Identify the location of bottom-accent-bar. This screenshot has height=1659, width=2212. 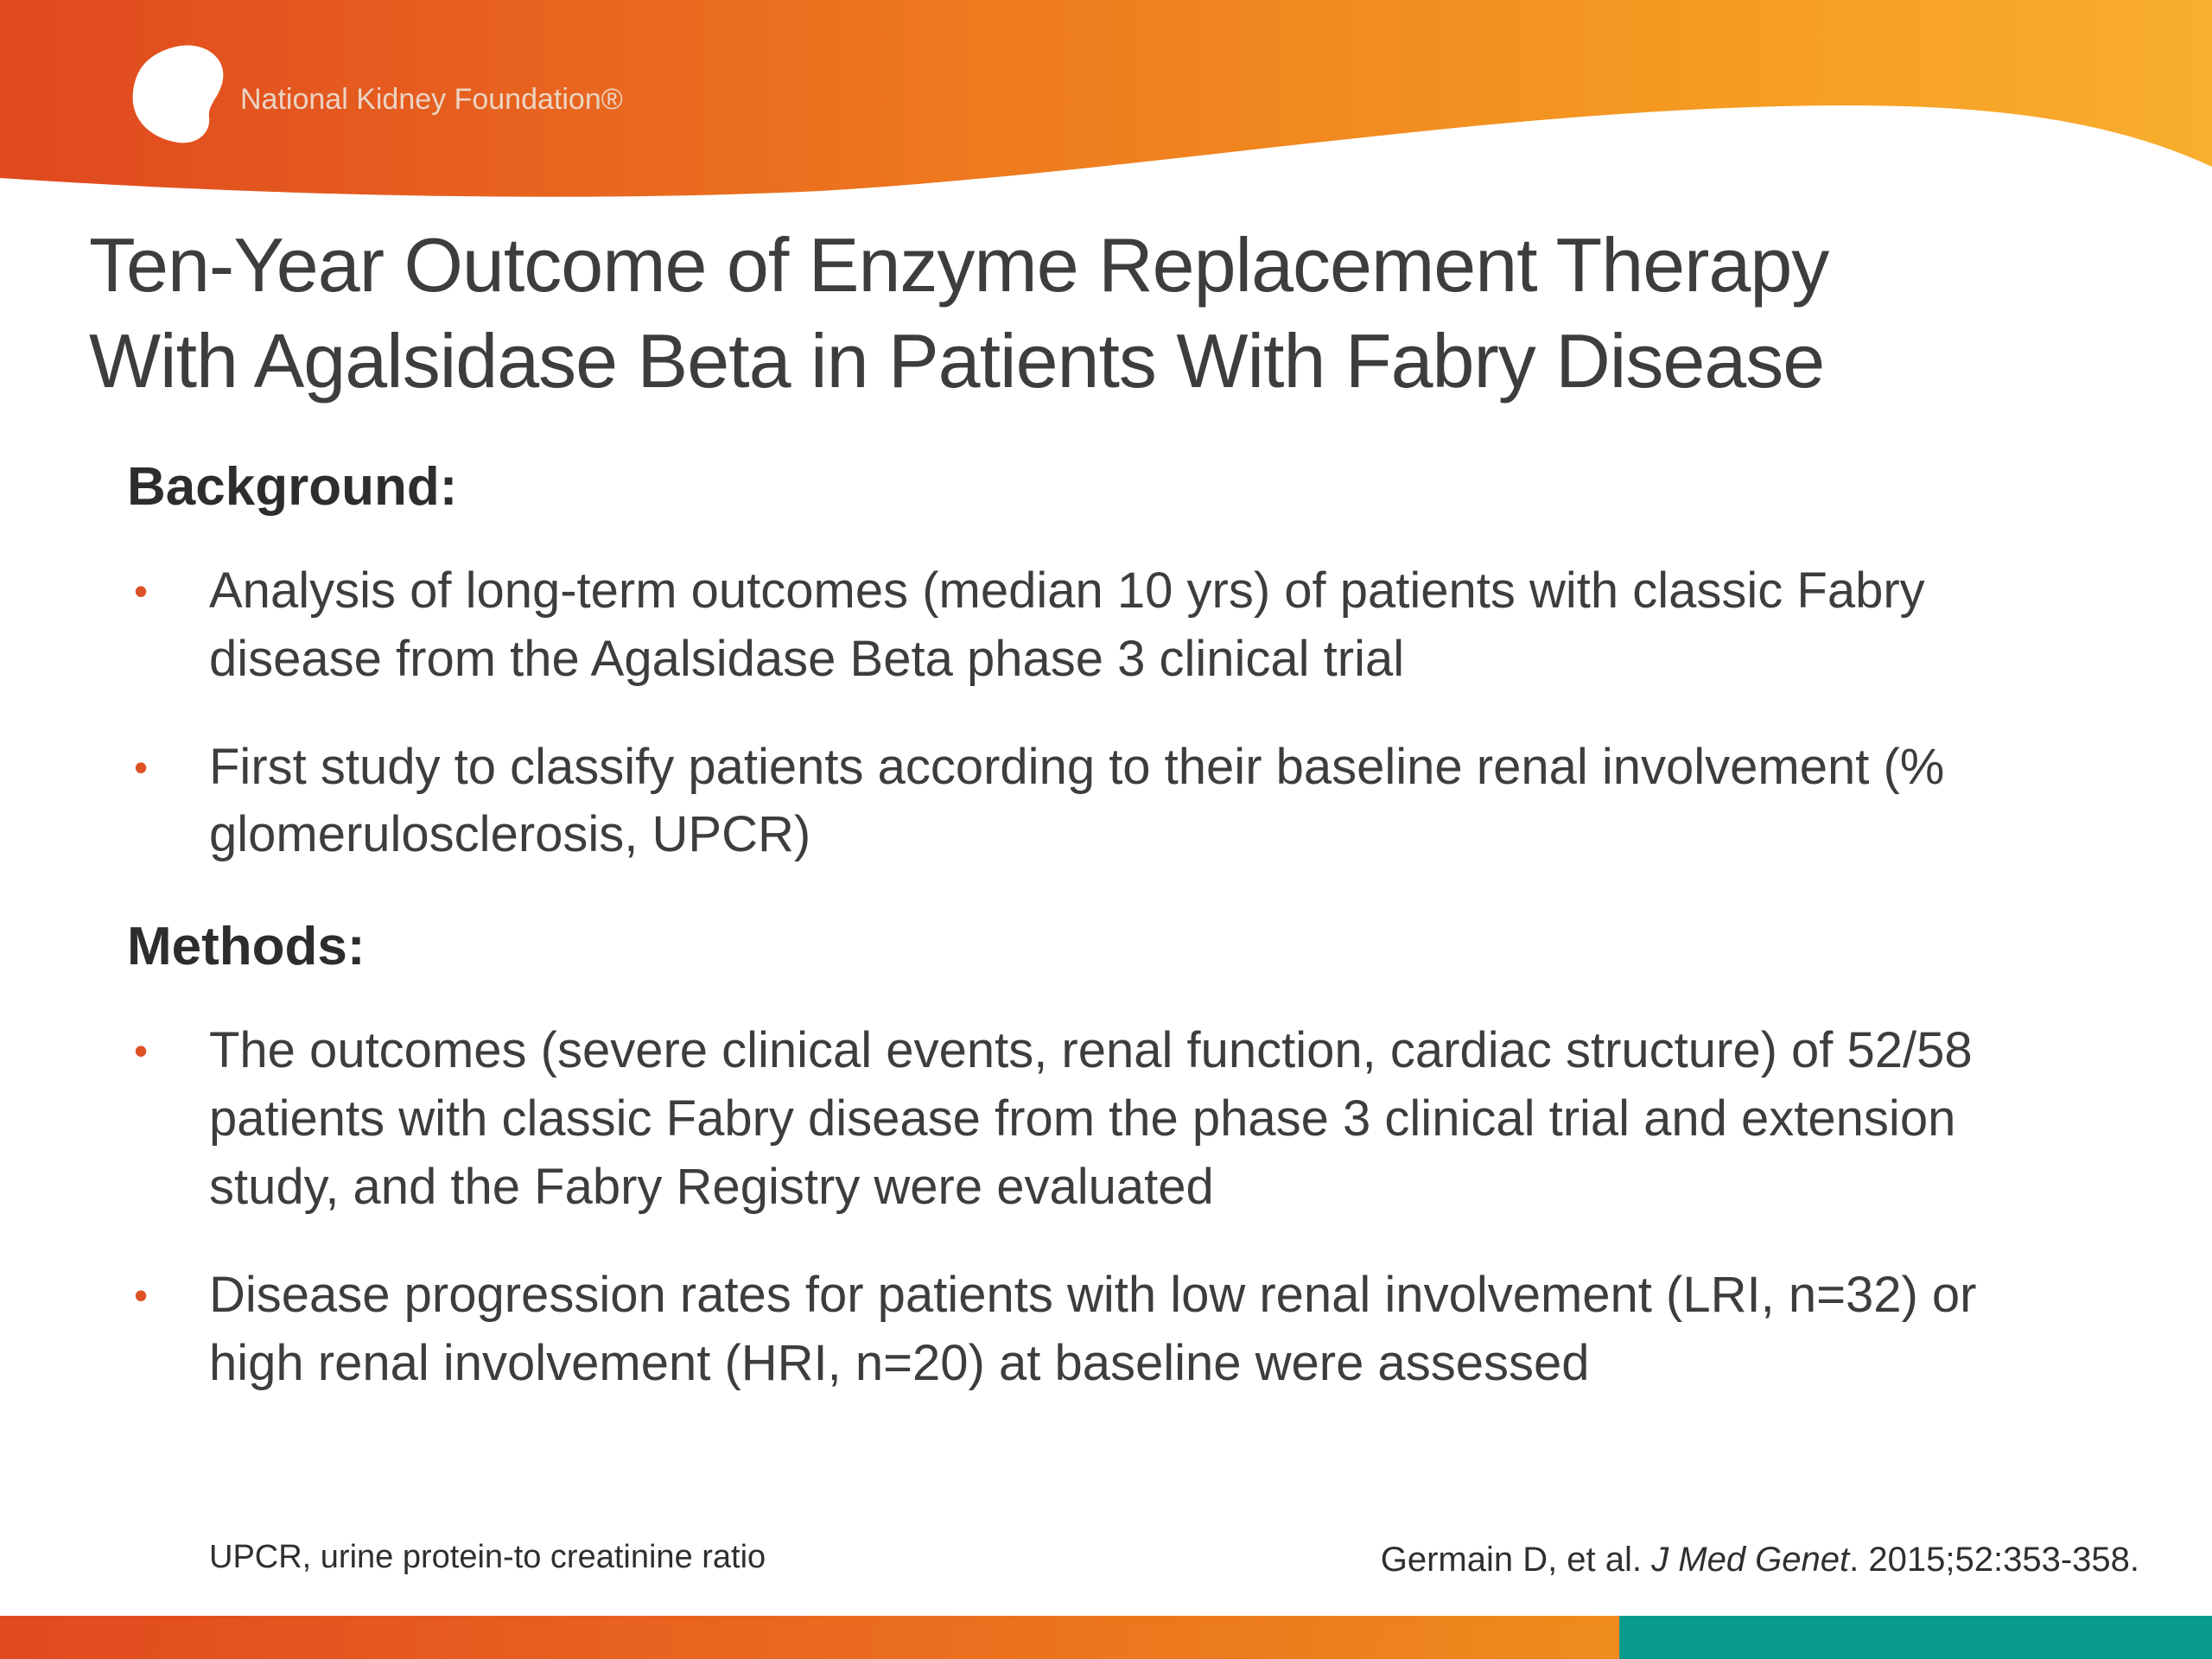
(1106, 1637).